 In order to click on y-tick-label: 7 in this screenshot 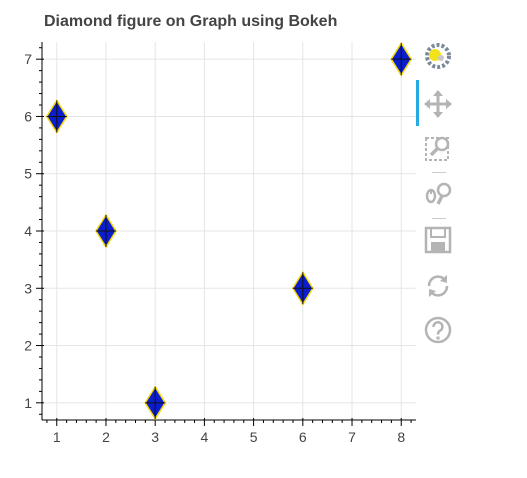, I will do `click(28, 59)`.